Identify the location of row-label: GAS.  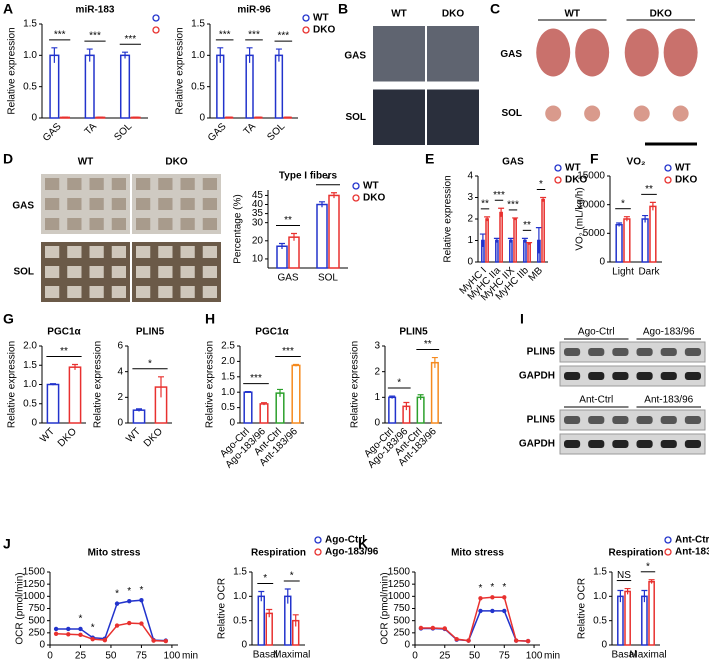
(23, 206).